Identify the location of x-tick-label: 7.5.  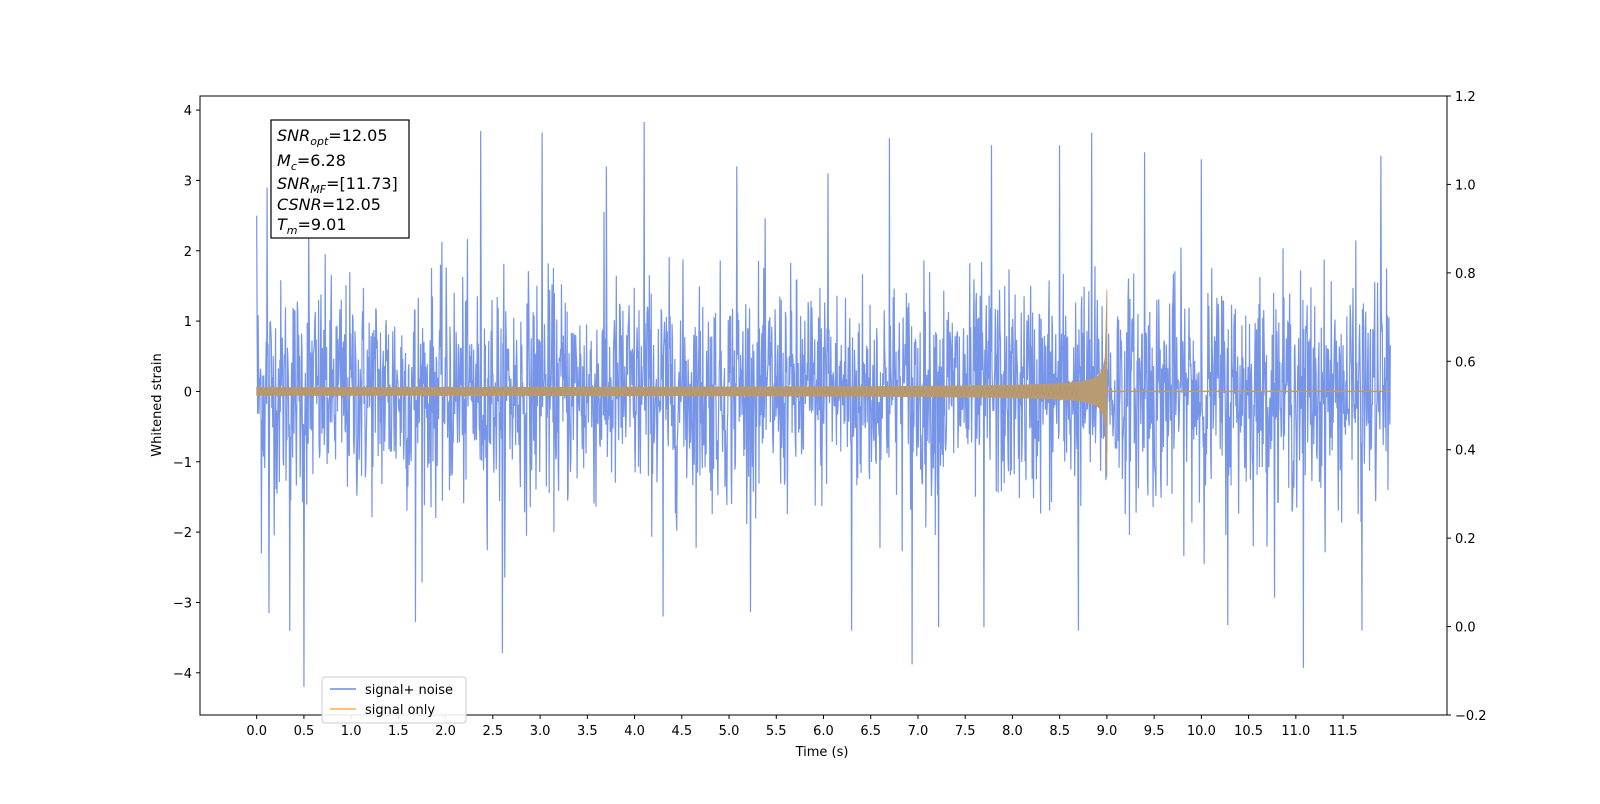
(965, 731).